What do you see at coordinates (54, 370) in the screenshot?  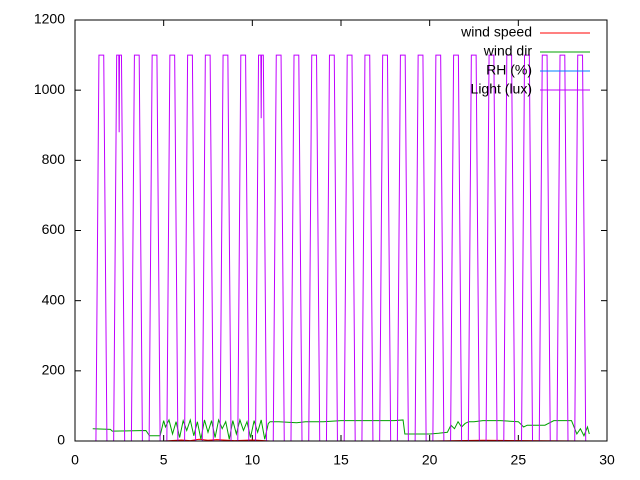 I see `y-tick-label: 200` at bounding box center [54, 370].